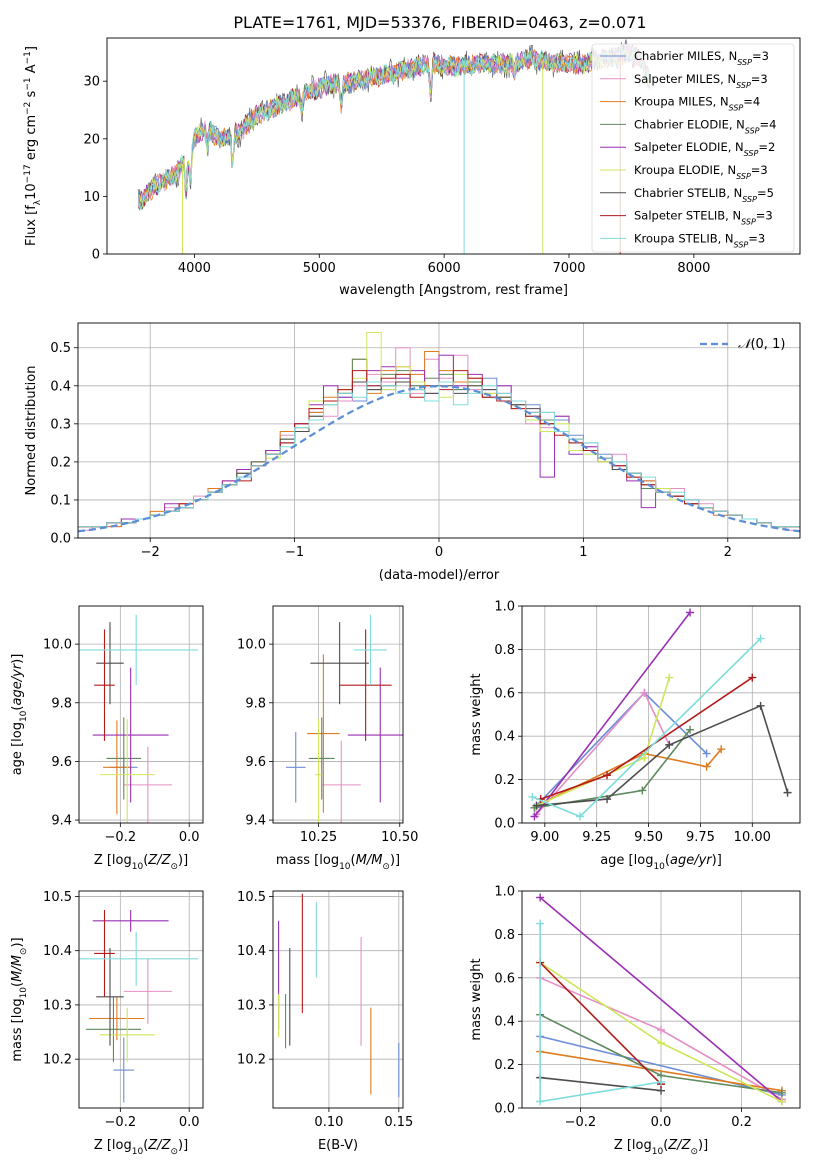  What do you see at coordinates (60, 424) in the screenshot?
I see `y-tick-label: 0.3` at bounding box center [60, 424].